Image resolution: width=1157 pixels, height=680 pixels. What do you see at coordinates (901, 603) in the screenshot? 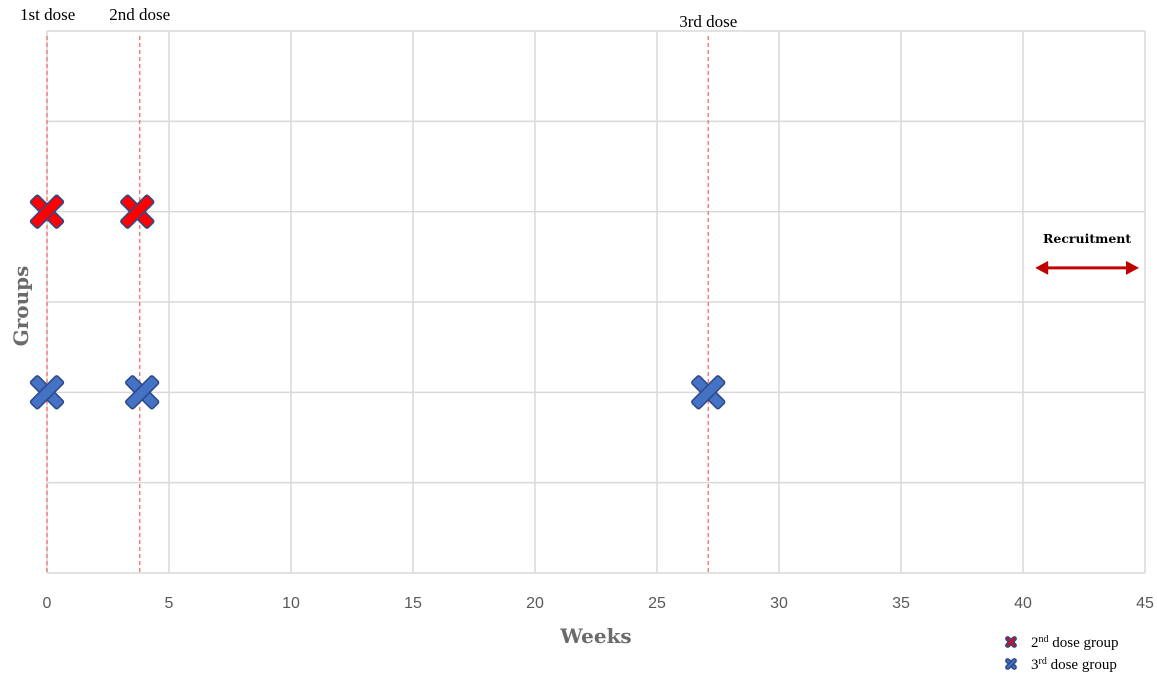
I see `x-tick-label: 35` at bounding box center [901, 603].